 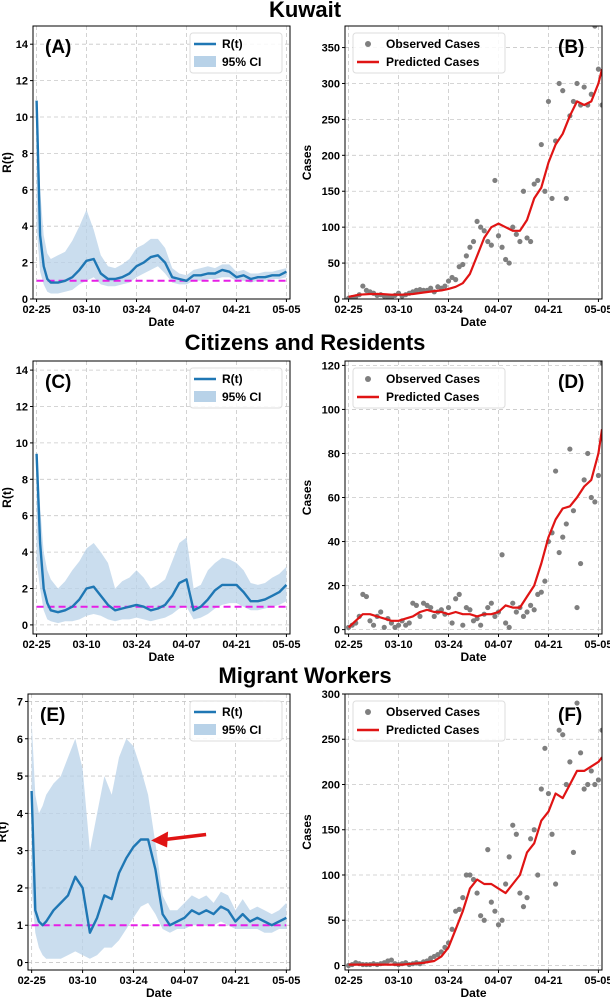 I want to click on panel-letter: (F), so click(x=570, y=715).